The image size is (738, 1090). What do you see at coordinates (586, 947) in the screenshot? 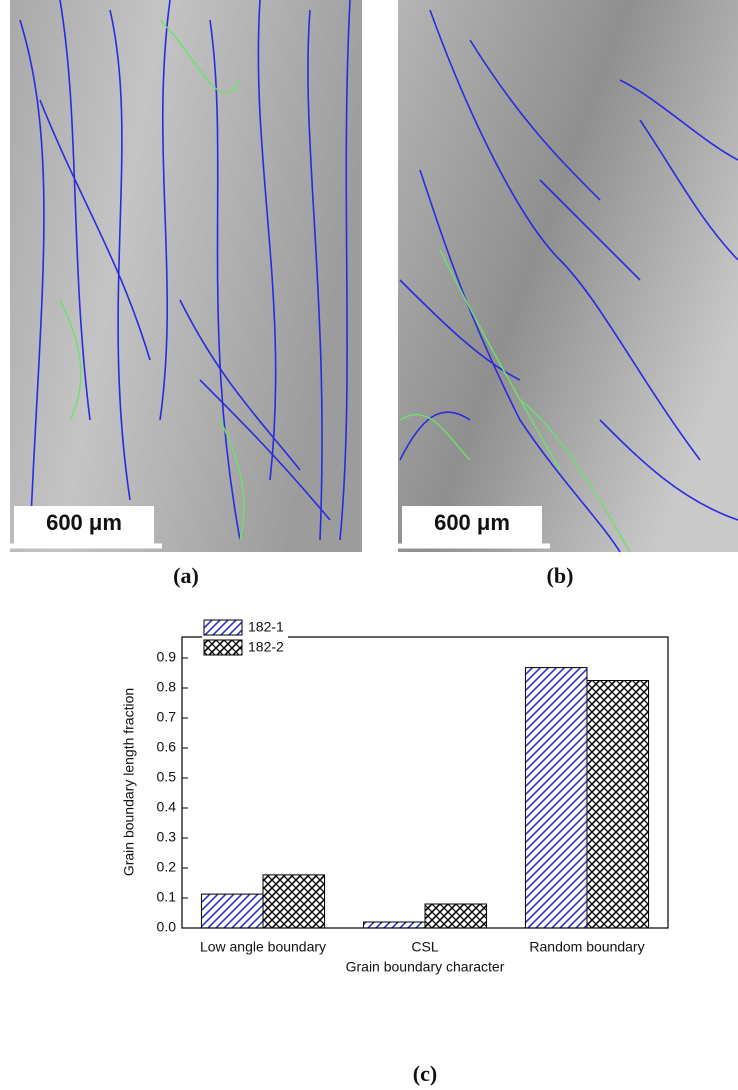
I see `x-tick-label: Random boundary` at bounding box center [586, 947].